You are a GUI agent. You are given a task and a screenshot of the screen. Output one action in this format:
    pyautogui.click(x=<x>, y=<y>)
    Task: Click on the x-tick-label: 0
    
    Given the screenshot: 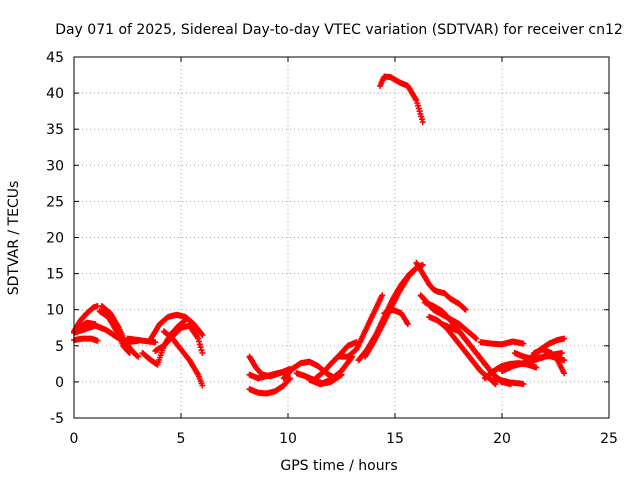 What is the action you would take?
    pyautogui.click(x=74, y=439)
    